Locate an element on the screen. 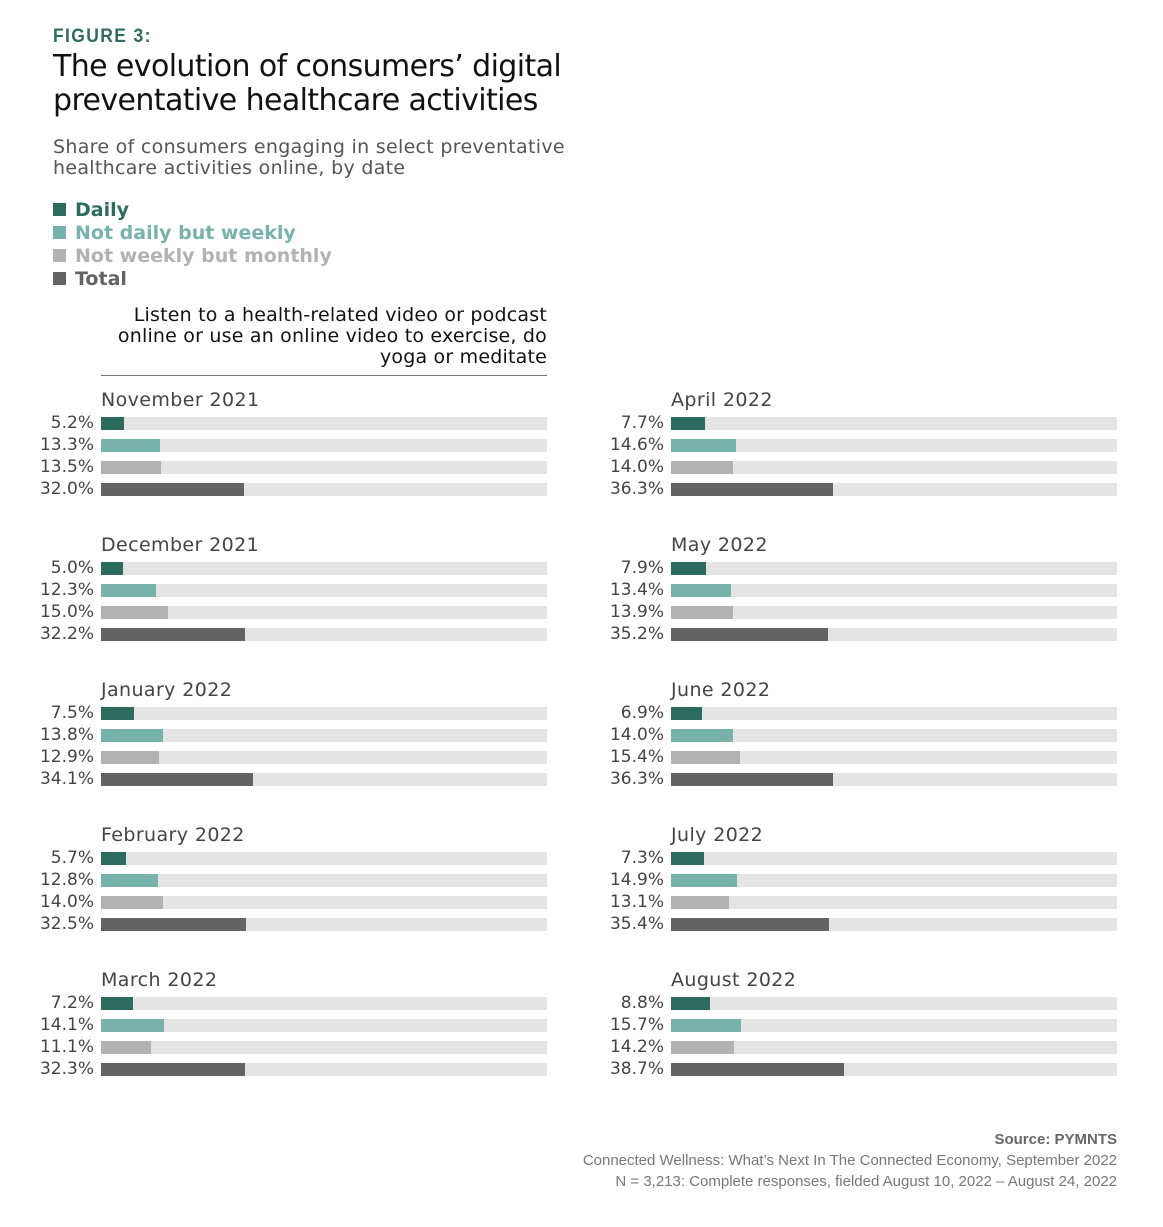 The width and height of the screenshot is (1163, 1227). bar-row-total: 32.0% is located at coordinates (293, 489).